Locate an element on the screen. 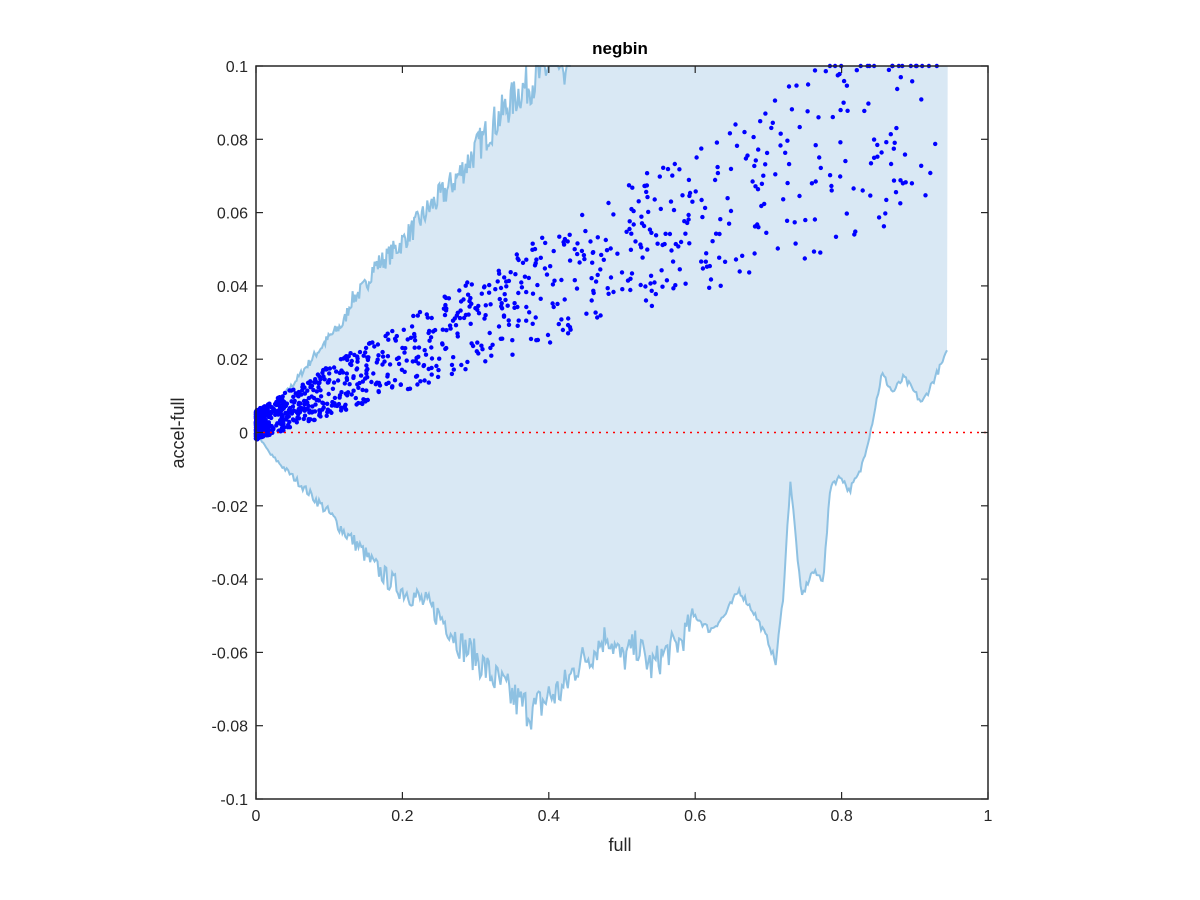 This screenshot has height=900, width=1200. y-tick-label: -0.06 is located at coordinates (230, 653).